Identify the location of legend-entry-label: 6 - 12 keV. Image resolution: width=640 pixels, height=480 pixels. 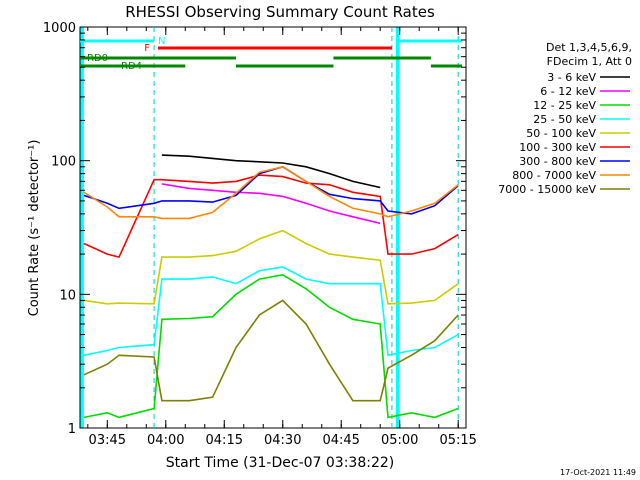
(568, 91).